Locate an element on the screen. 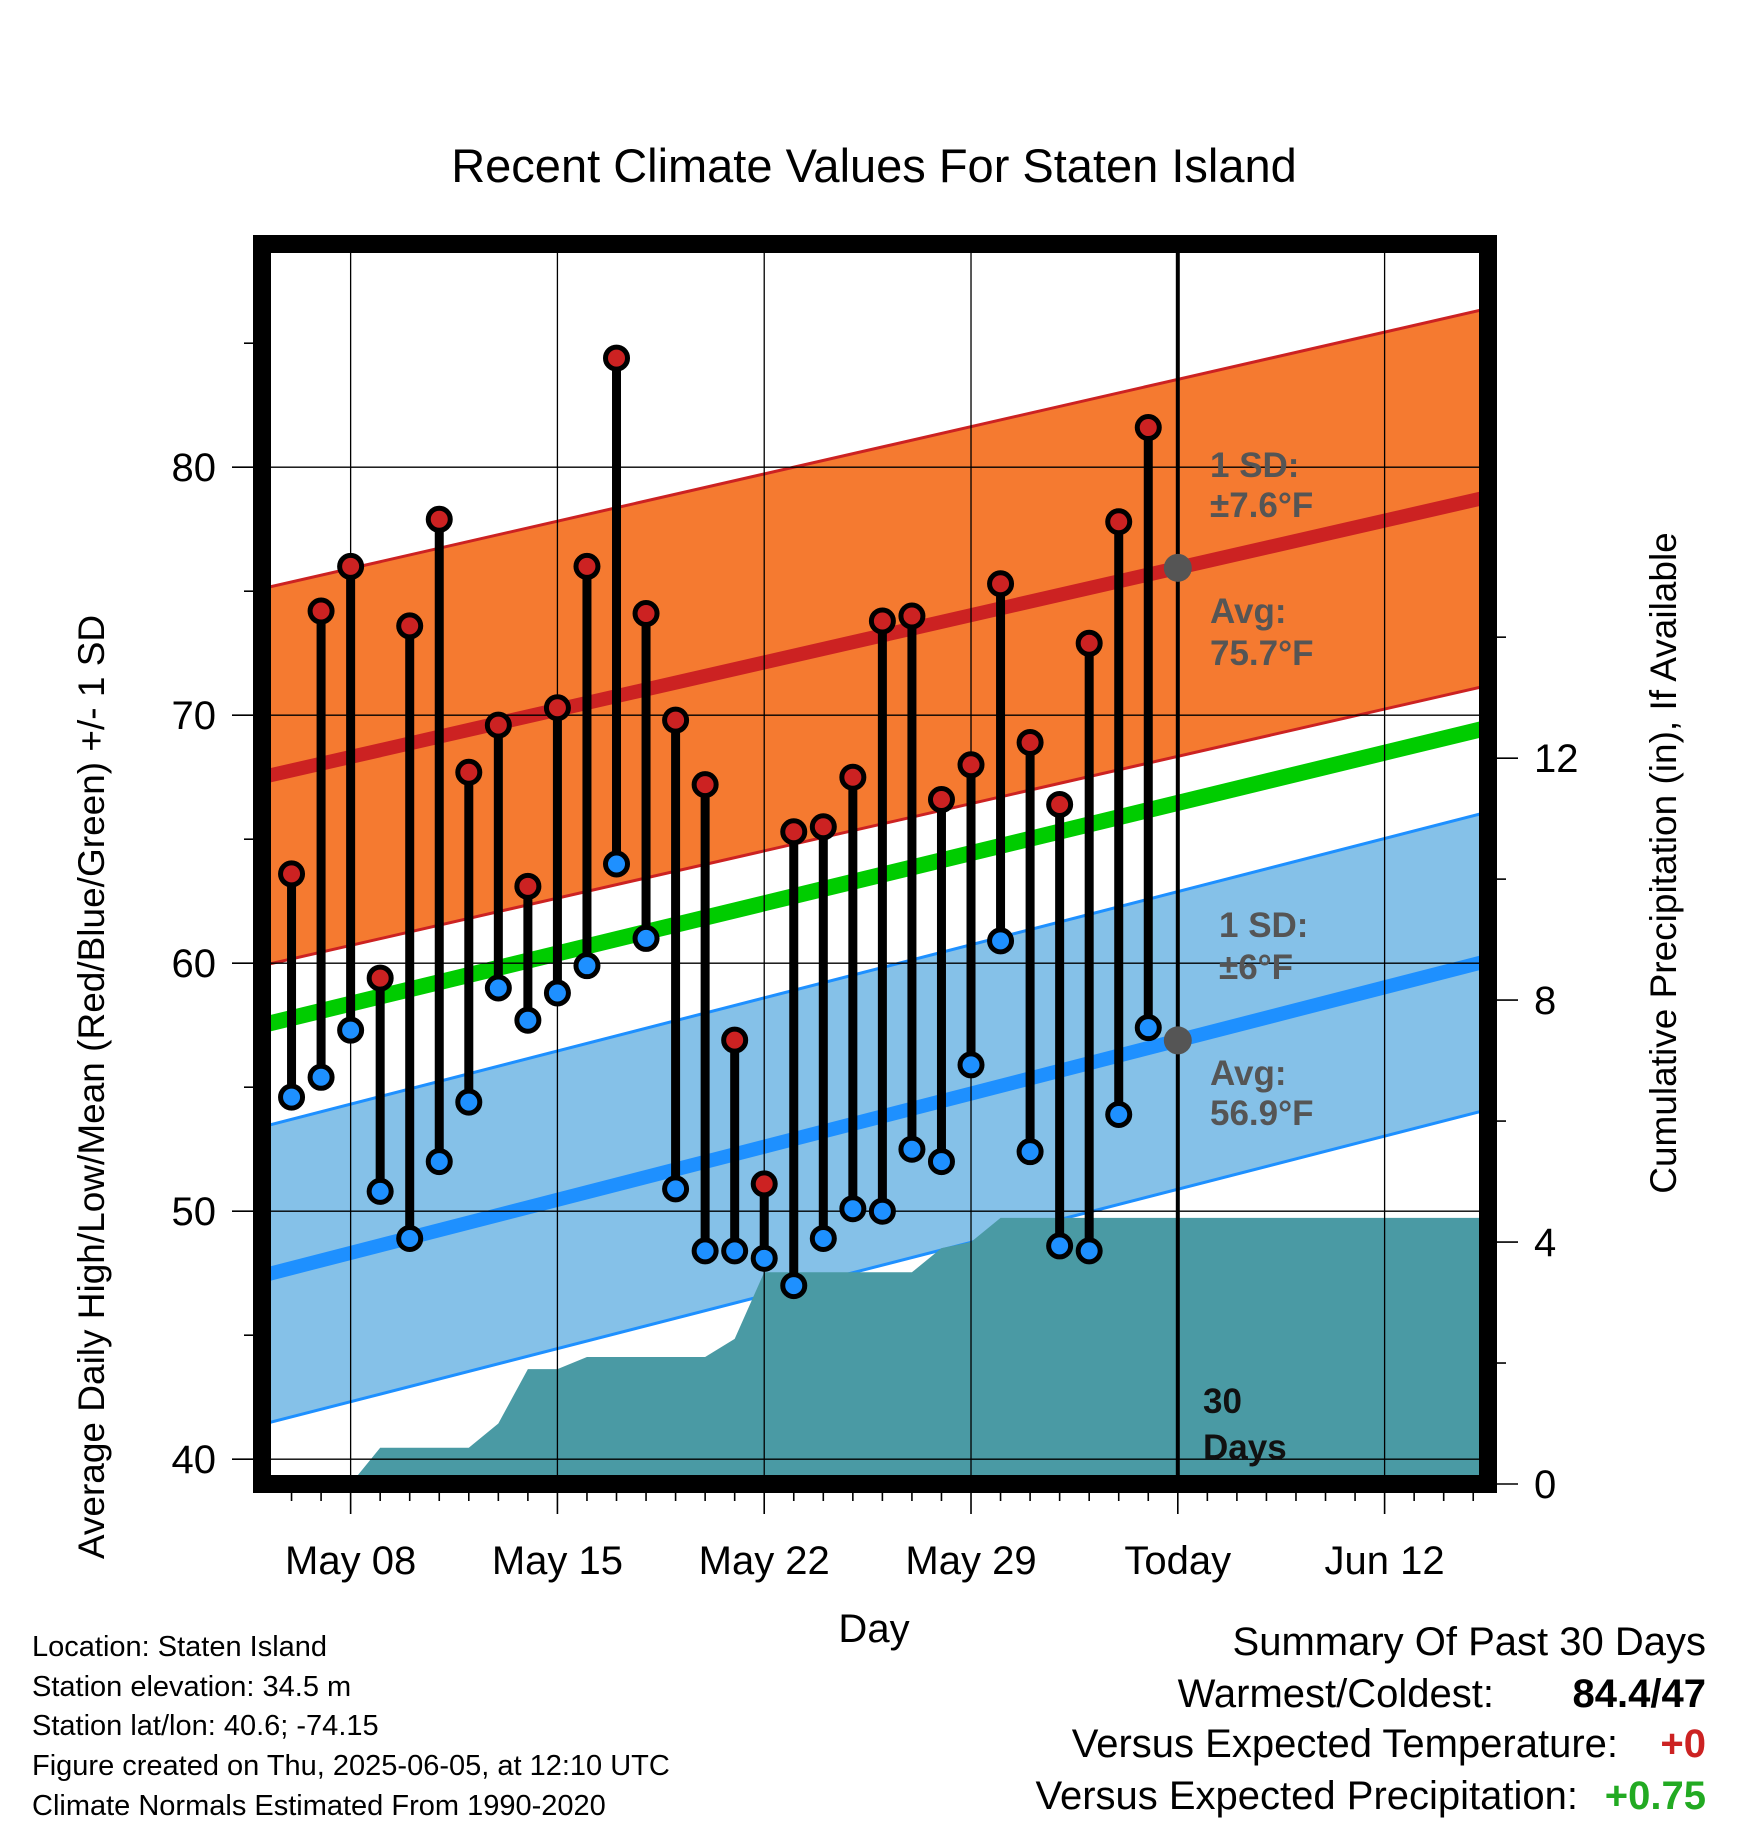  precip-value: +0.75 is located at coordinates (1655, 1796).